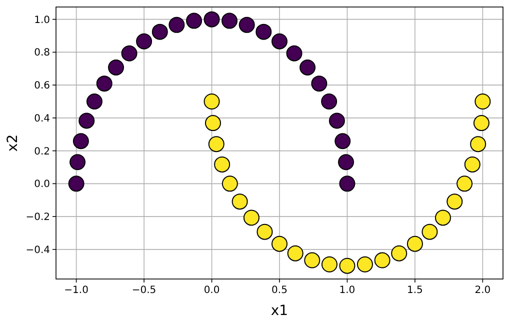 Image resolution: width=510 pixels, height=321 pixels. I want to click on y-tick-label: 0.6, so click(42, 86).